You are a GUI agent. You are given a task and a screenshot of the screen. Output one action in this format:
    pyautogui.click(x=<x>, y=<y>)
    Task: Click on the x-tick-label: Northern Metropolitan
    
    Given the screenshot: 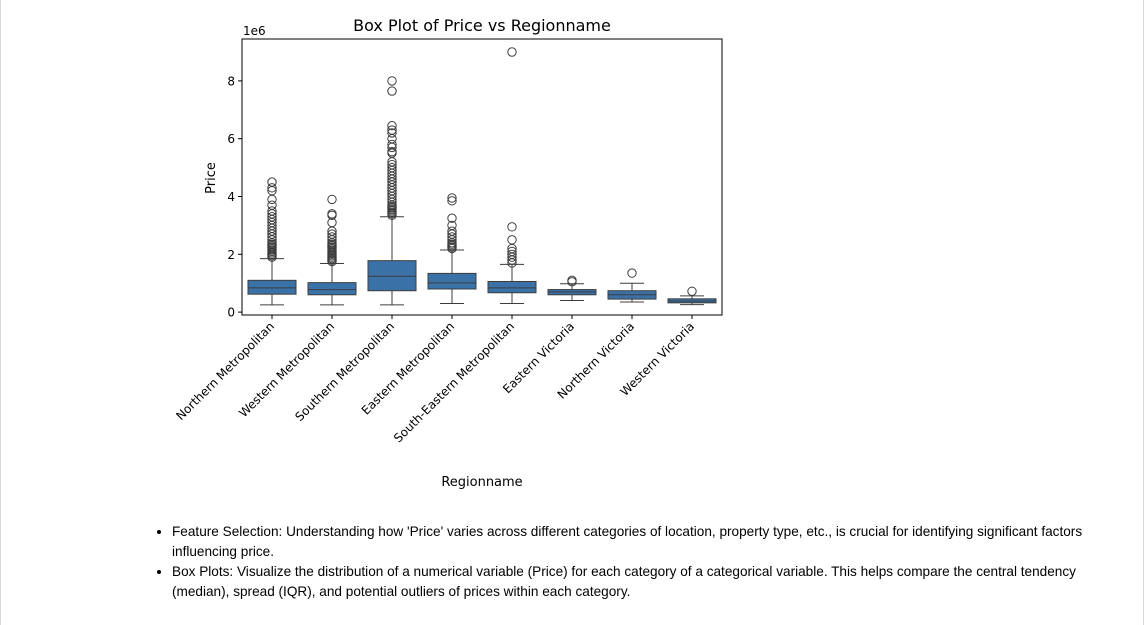 What is the action you would take?
    pyautogui.click(x=225, y=371)
    